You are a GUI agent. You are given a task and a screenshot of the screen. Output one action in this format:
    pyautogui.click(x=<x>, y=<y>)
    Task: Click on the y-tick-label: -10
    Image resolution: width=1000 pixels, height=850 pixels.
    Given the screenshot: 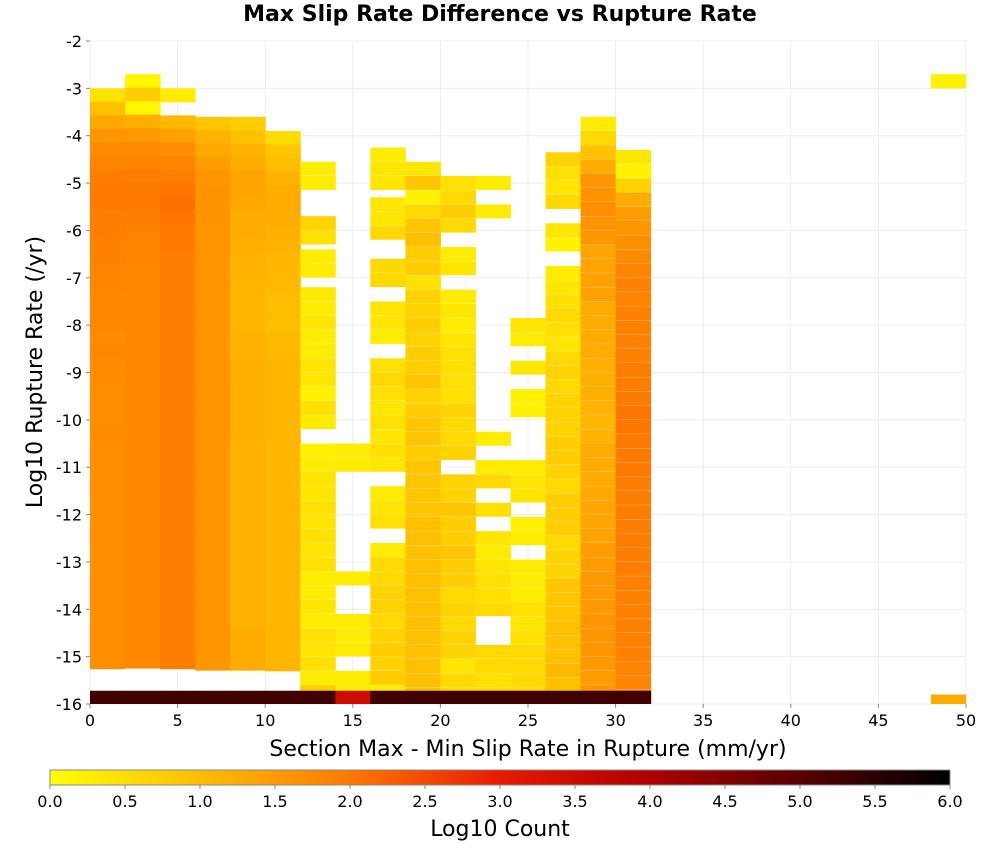 What is the action you would take?
    pyautogui.click(x=69, y=420)
    